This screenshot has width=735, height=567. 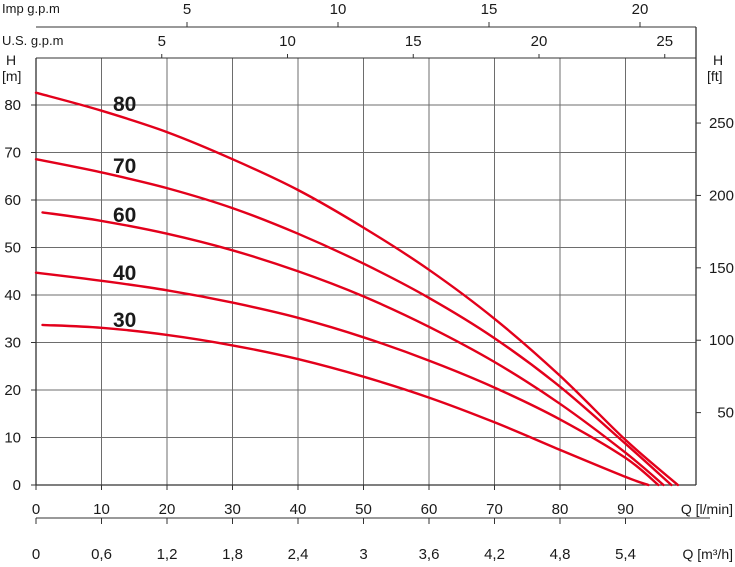 What do you see at coordinates (124, 215) in the screenshot?
I see `curve-label-60: 60` at bounding box center [124, 215].